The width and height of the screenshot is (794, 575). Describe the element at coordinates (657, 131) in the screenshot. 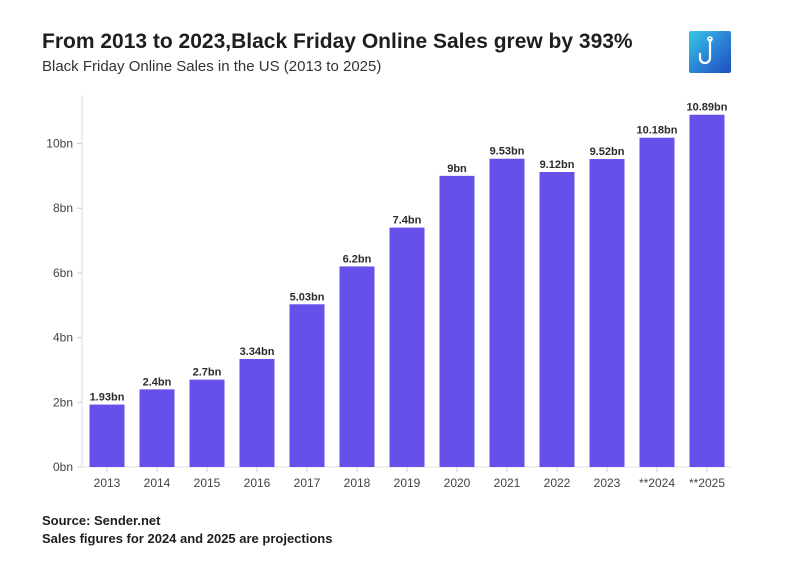

I see `data-label: 10.18bn` at that location.